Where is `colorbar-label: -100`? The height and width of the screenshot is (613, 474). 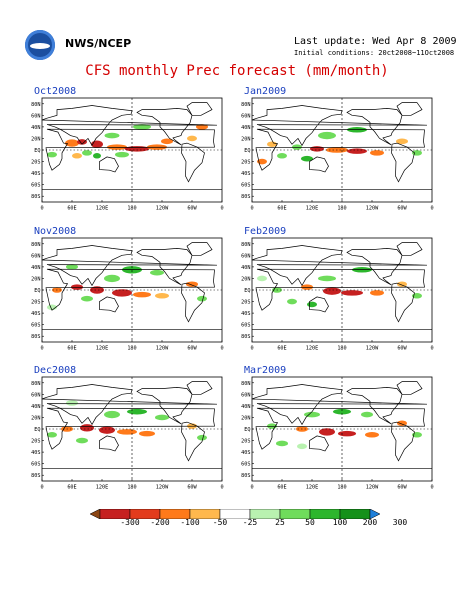
colorbar-label: -100 is located at coordinates (190, 522).